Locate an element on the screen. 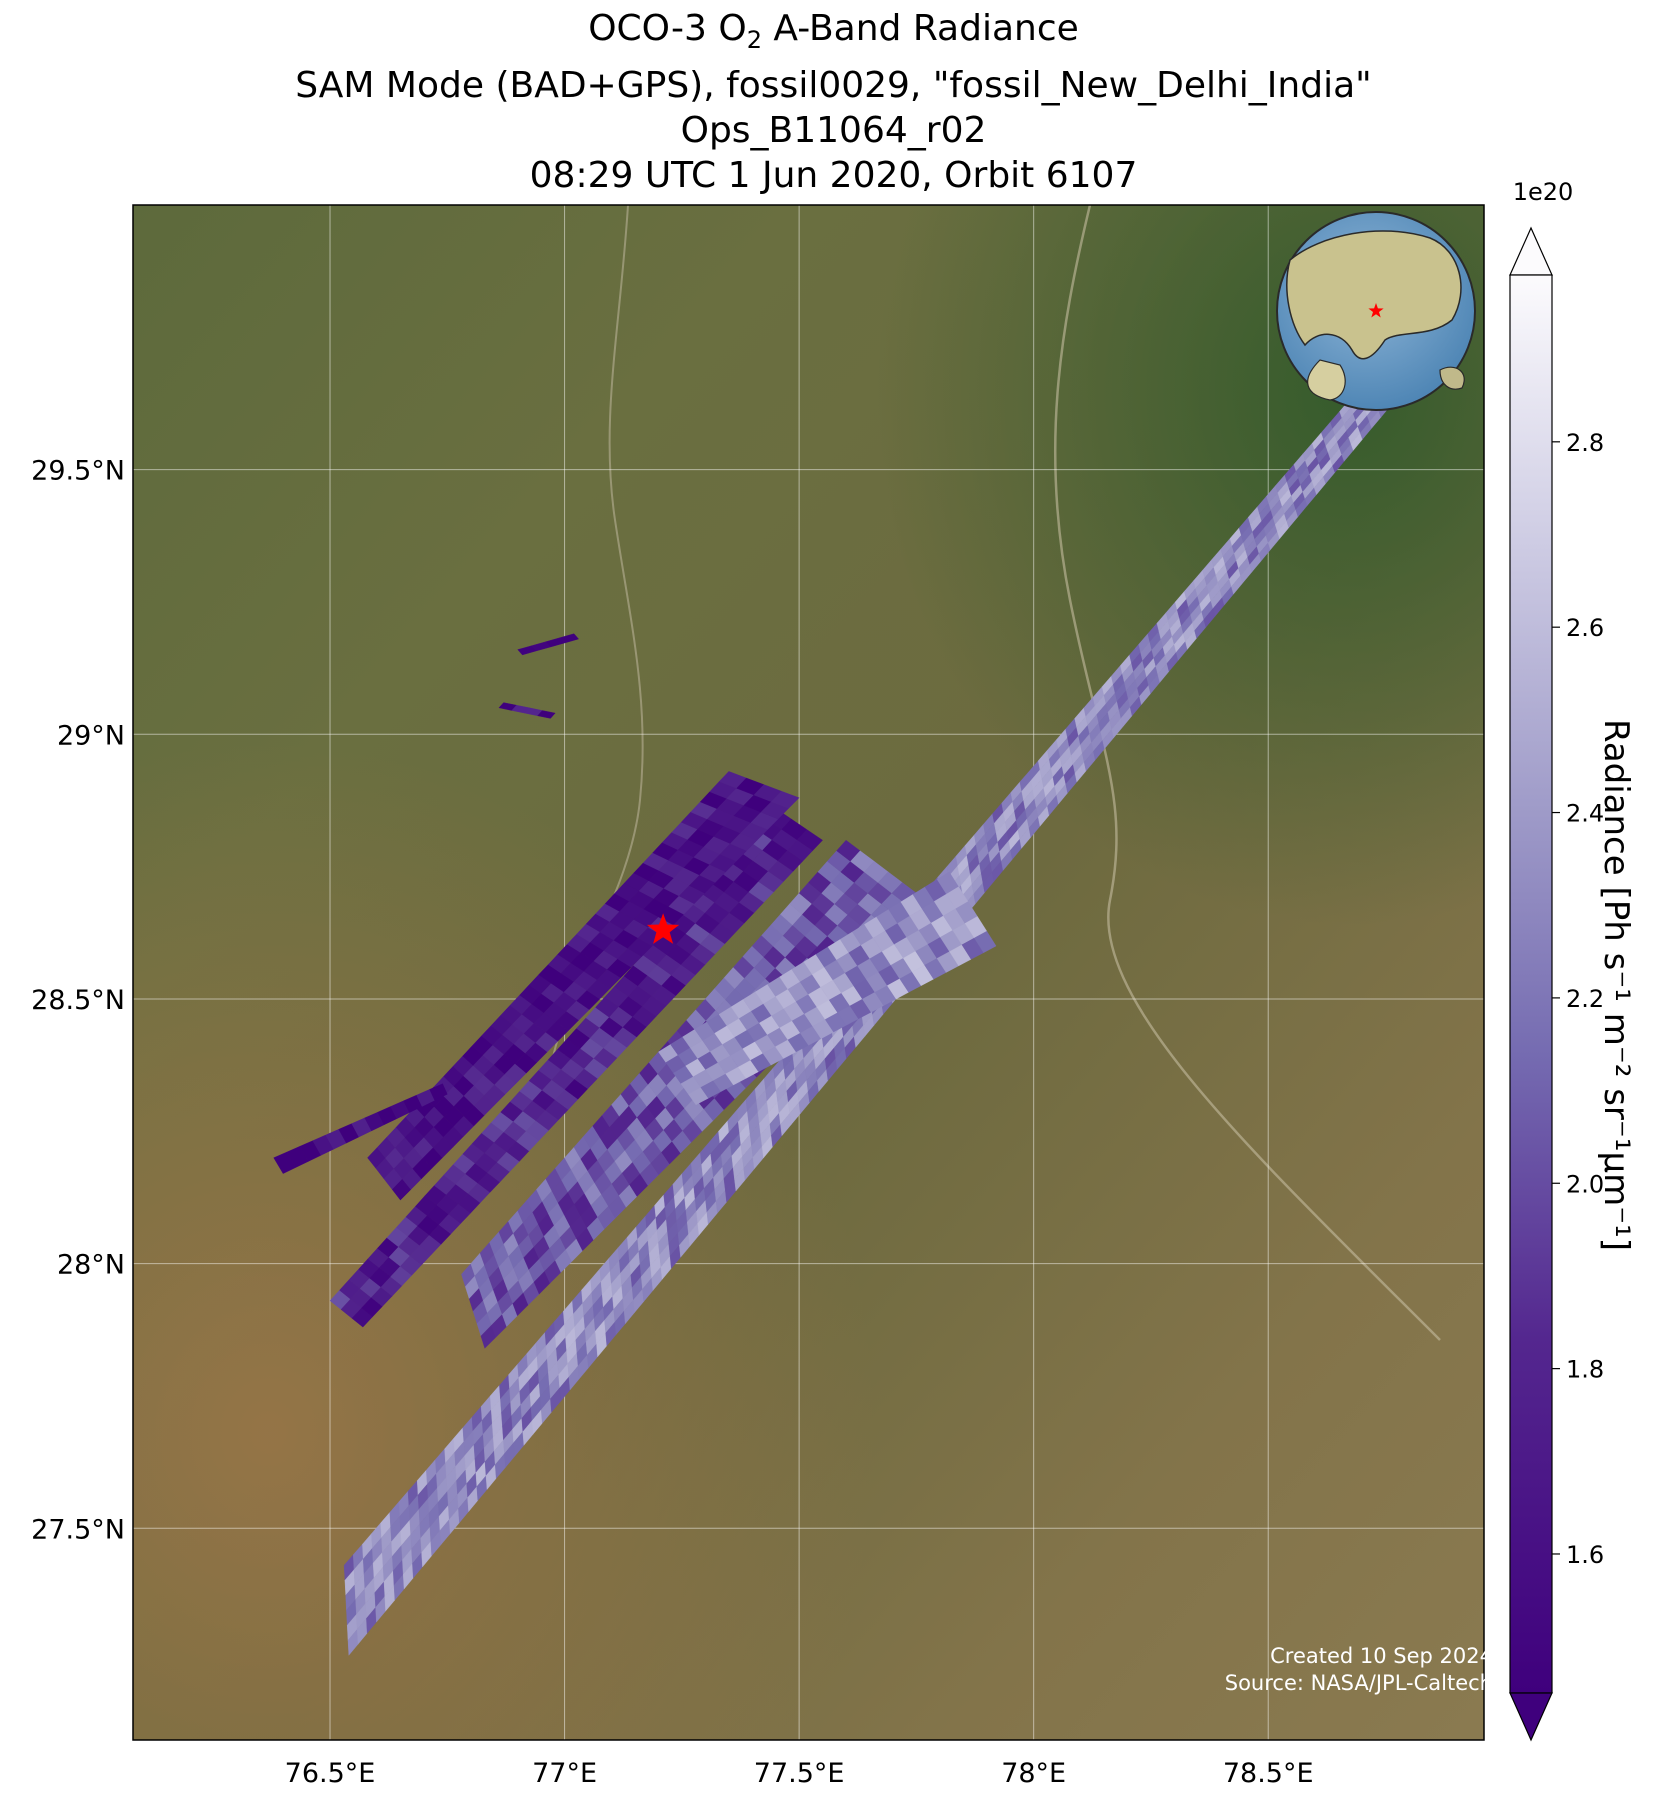 This screenshot has height=1796, width=1667. colorbar-tick-label: 1.8 is located at coordinates (1585, 1370).